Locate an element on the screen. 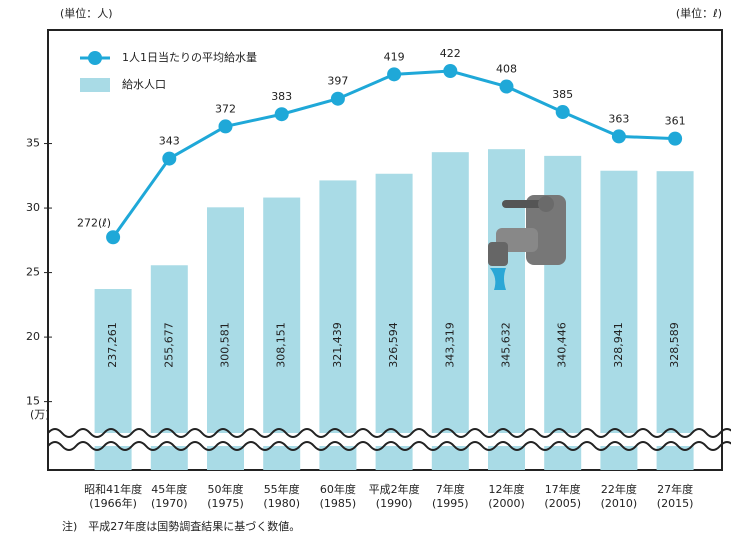 This screenshot has height=540, width=731. left-unit: (単位：人) is located at coordinates (86, 13).